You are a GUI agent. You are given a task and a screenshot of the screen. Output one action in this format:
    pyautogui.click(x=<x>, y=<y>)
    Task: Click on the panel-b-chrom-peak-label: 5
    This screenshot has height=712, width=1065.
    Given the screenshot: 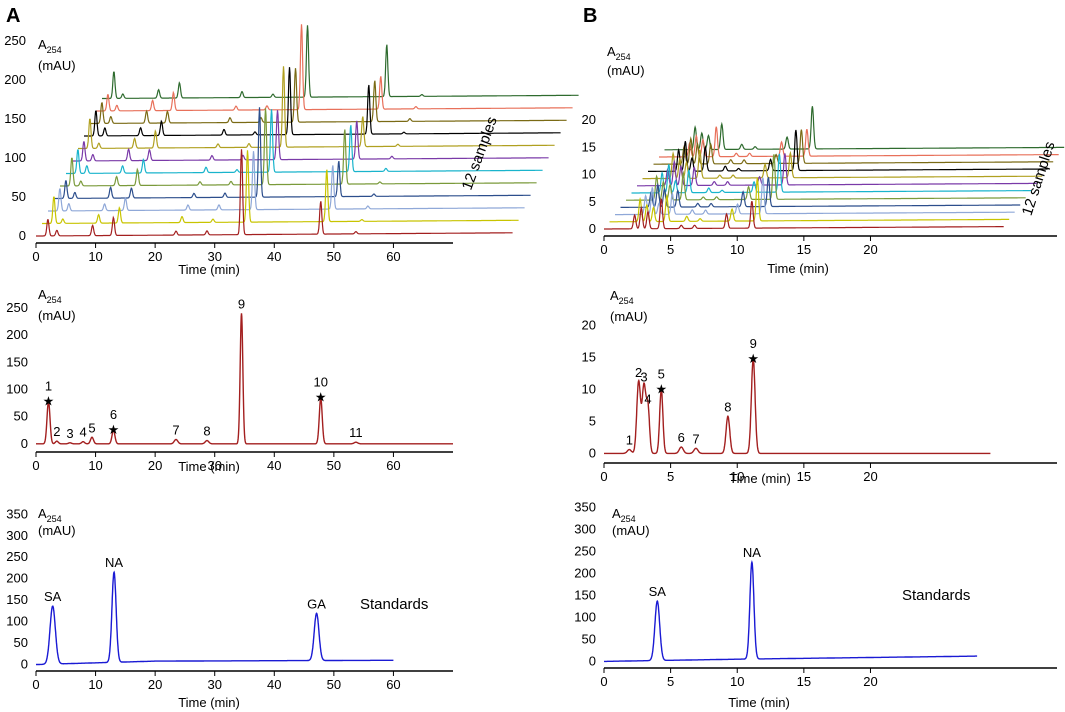 What is the action you would take?
    pyautogui.click(x=661, y=373)
    